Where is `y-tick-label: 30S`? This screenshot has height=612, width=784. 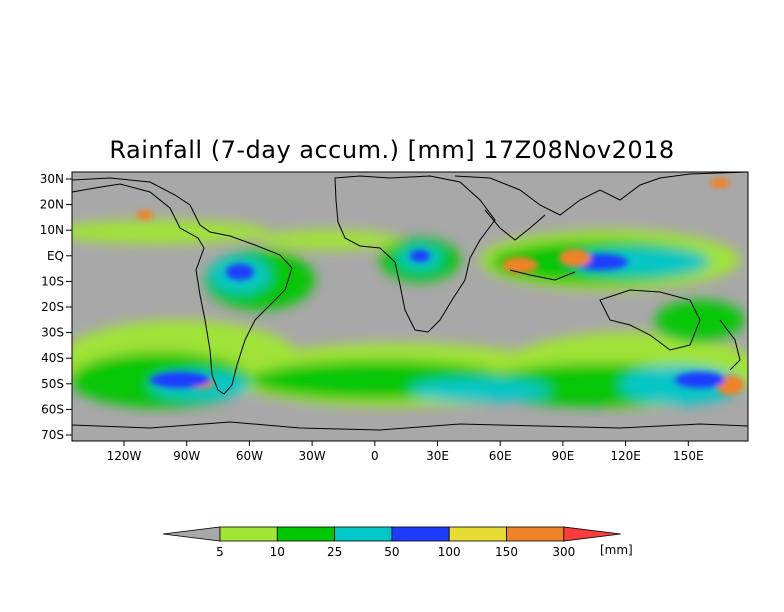 y-tick-label: 30S is located at coordinates (52, 333).